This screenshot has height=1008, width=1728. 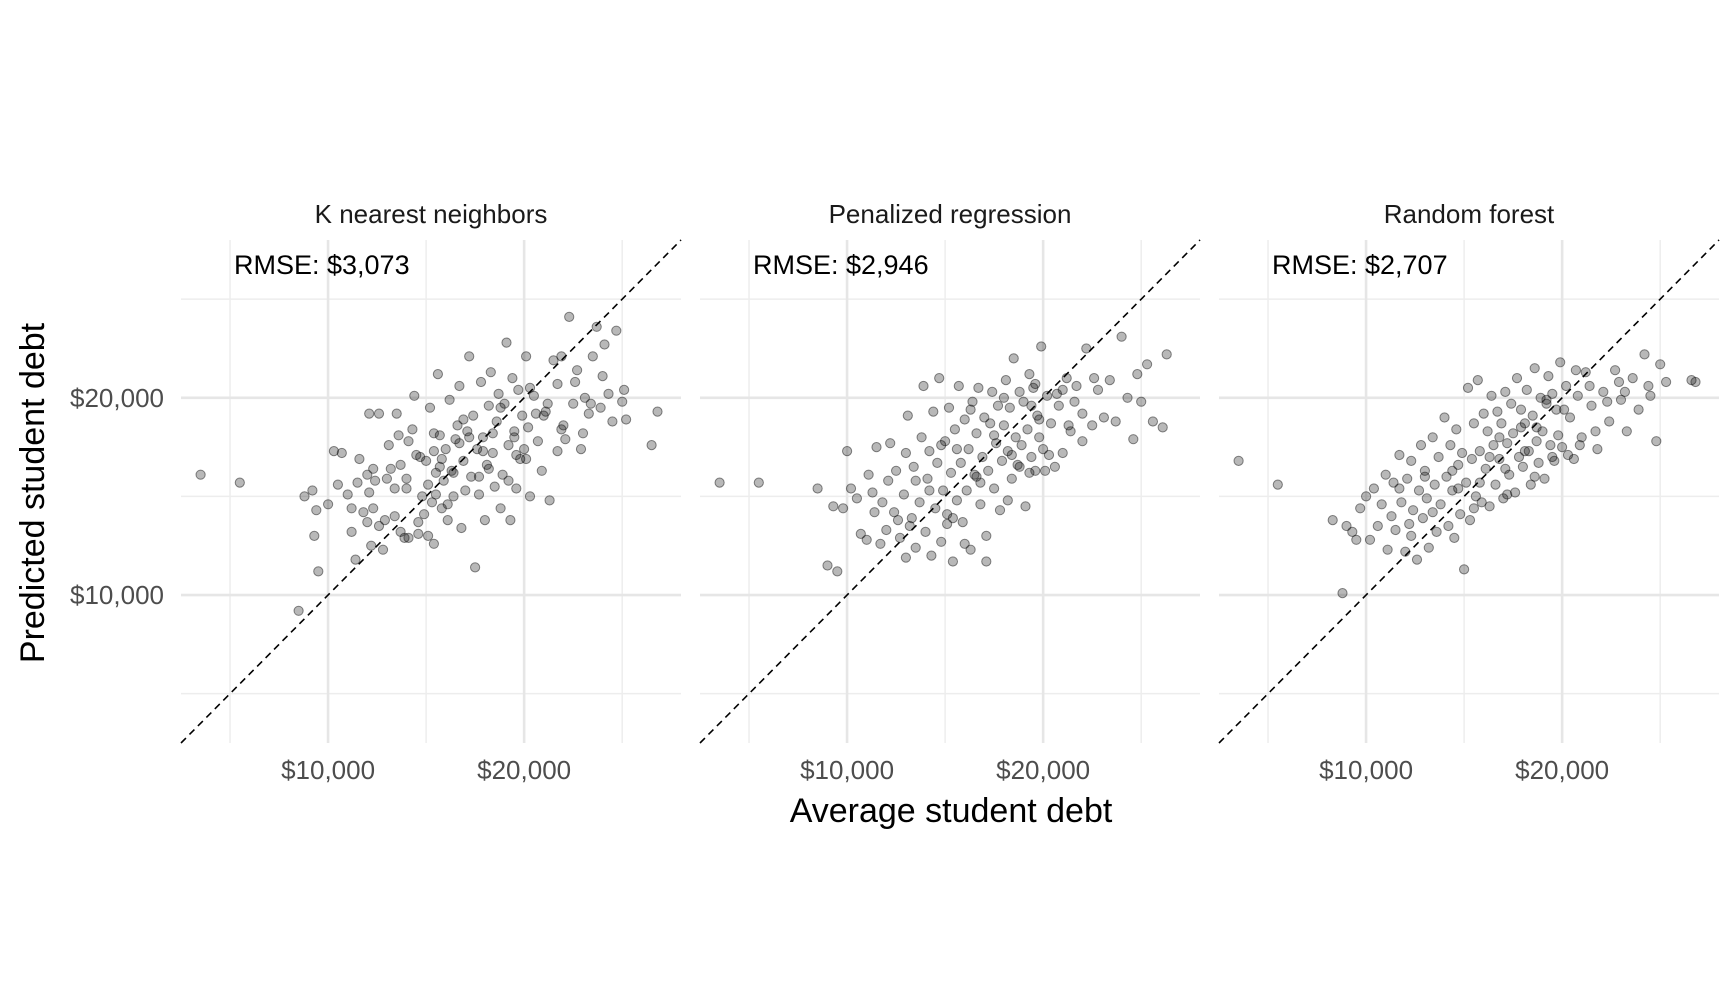 I want to click on facet-title: Random forest, so click(x=1469, y=214).